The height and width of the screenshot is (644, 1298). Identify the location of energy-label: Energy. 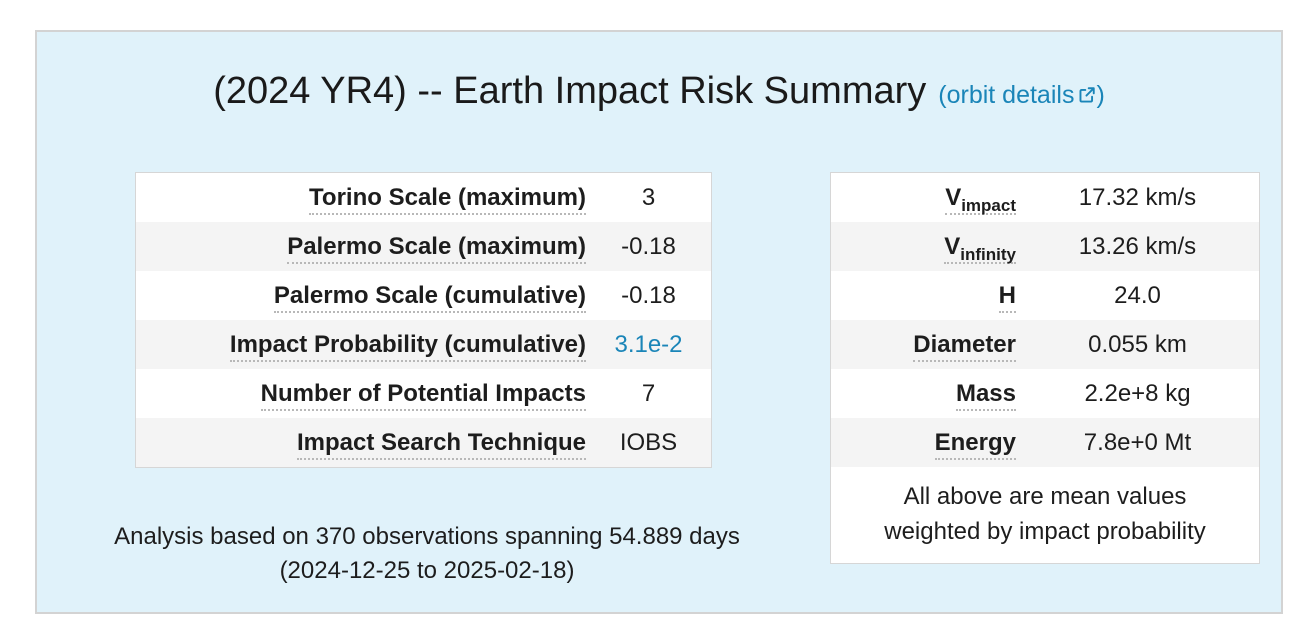
(975, 444).